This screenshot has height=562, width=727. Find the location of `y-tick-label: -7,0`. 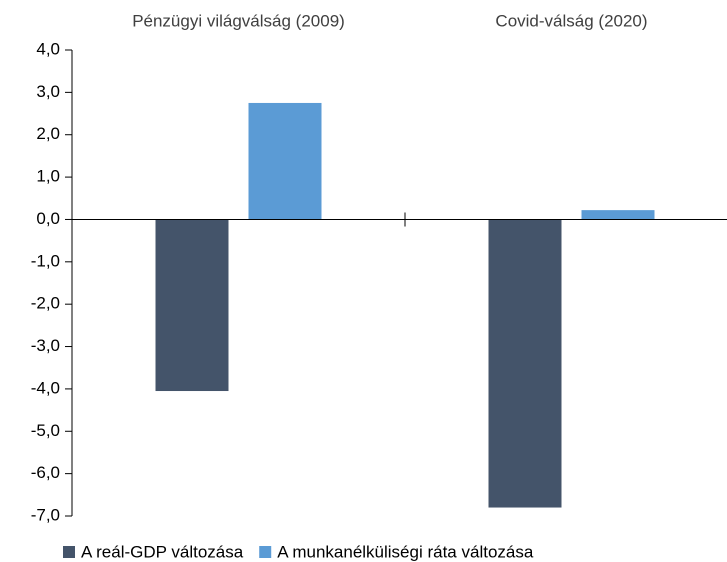

y-tick-label: -7,0 is located at coordinates (45, 514).